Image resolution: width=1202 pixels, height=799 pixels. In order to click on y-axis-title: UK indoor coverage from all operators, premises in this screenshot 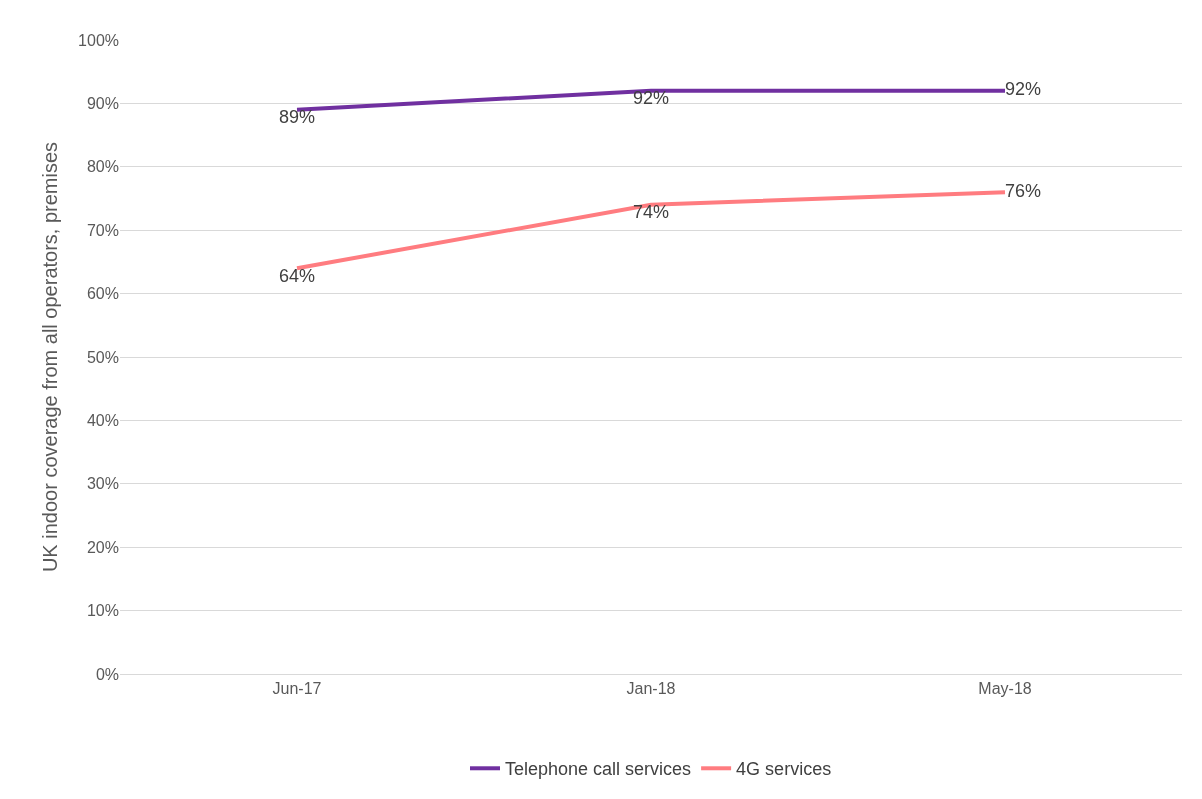, I will do `click(49, 357)`.